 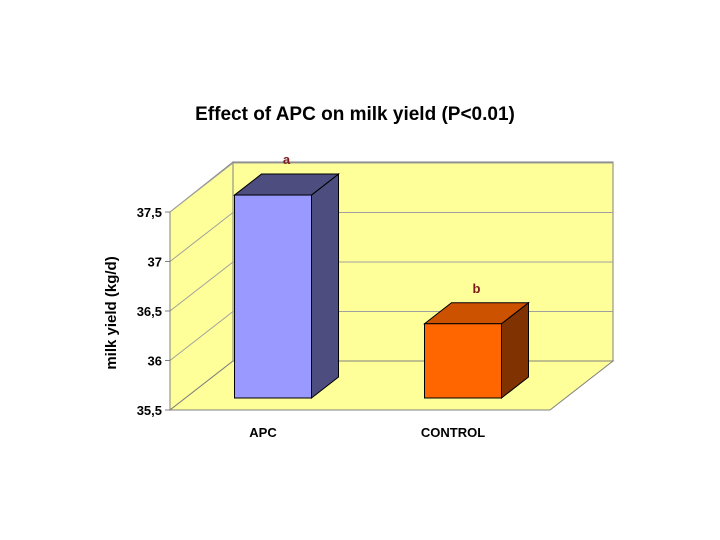 What do you see at coordinates (155, 262) in the screenshot?
I see `y-tick-label: 37` at bounding box center [155, 262].